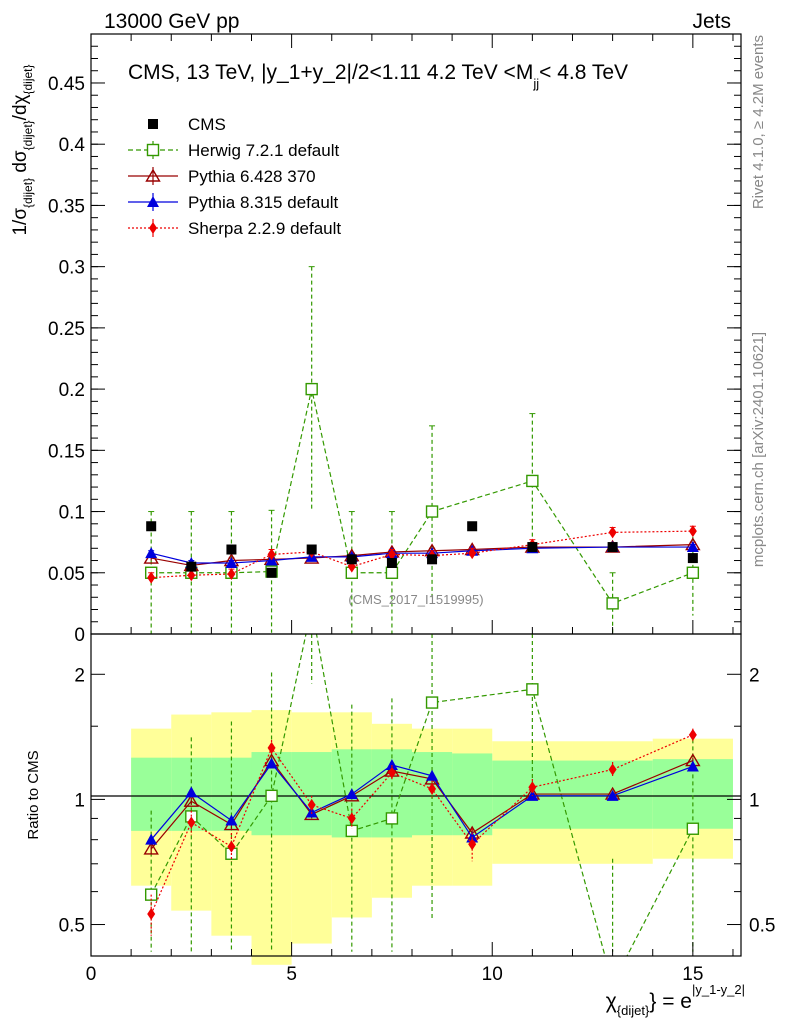  Describe the element at coordinates (72, 268) in the screenshot. I see `main-ytick-label: 0.3` at that location.